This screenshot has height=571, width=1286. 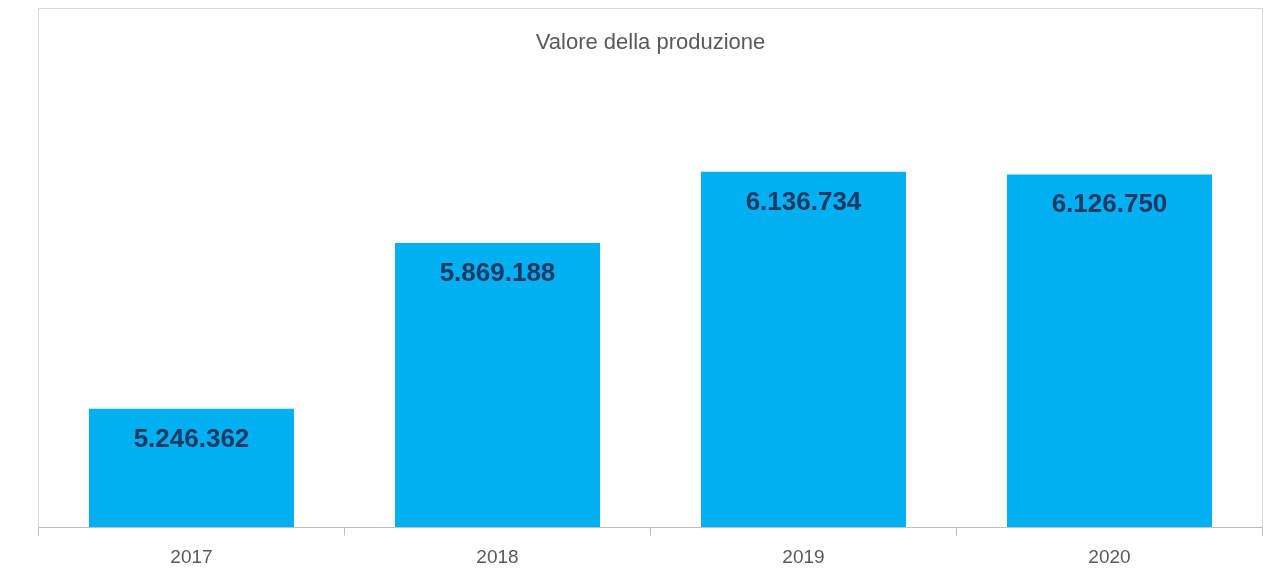 What do you see at coordinates (803, 556) in the screenshot?
I see `x-tick-label: 2019` at bounding box center [803, 556].